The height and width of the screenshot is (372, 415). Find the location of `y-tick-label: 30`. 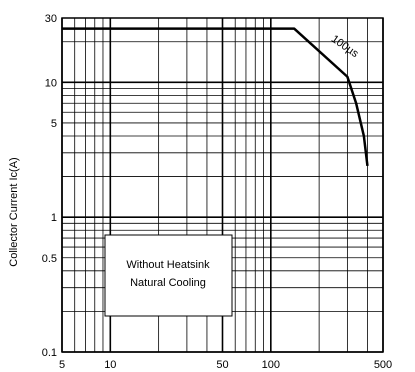

y-tick-label: 30 is located at coordinates (51, 19).